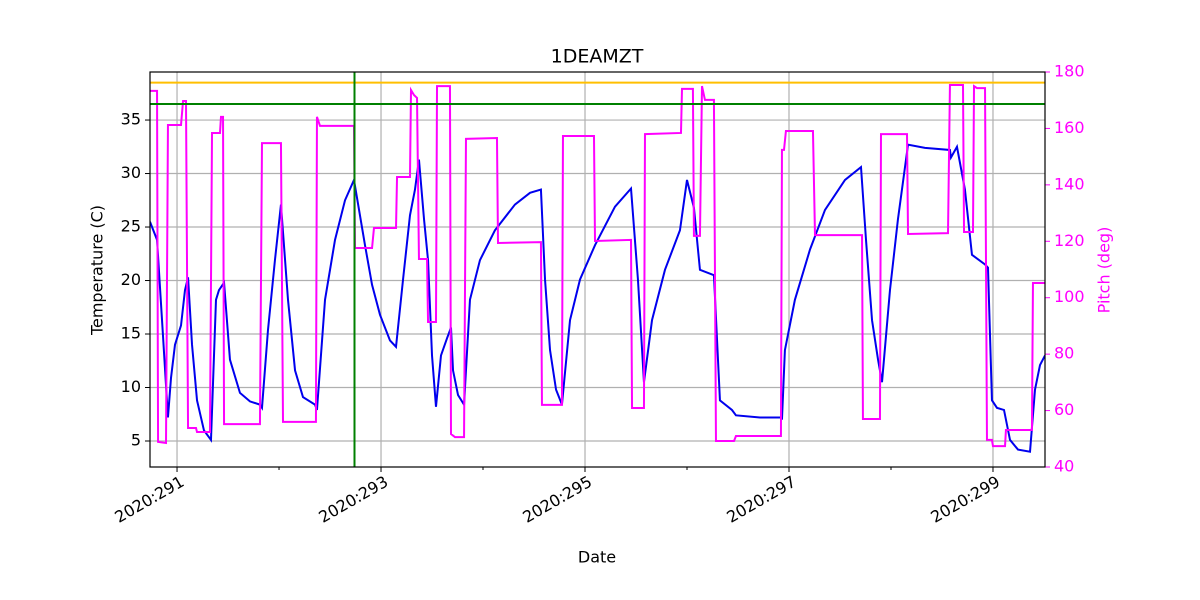  Describe the element at coordinates (1069, 71) in the screenshot. I see `y2-tick-label: 180` at that location.